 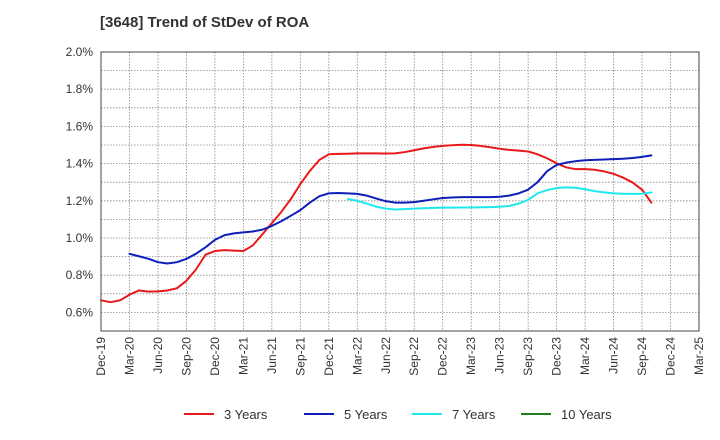 What do you see at coordinates (300, 356) in the screenshot?
I see `x-tick-label: Sep-21` at bounding box center [300, 356].